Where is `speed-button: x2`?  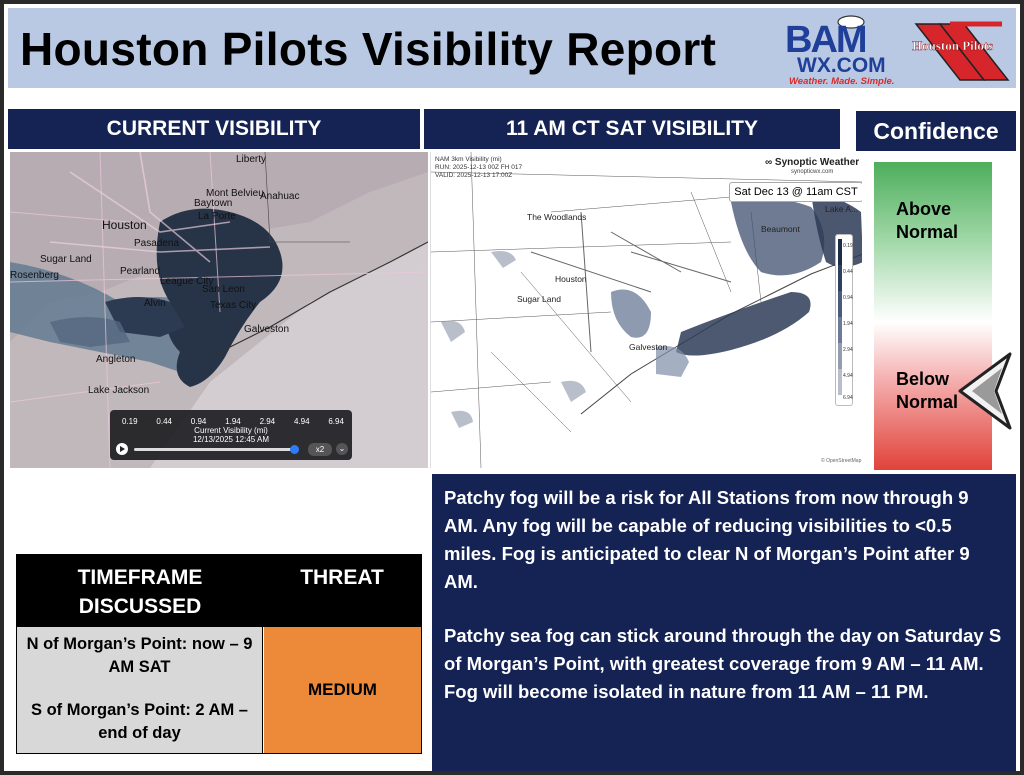 speed-button: x2 is located at coordinates (320, 449).